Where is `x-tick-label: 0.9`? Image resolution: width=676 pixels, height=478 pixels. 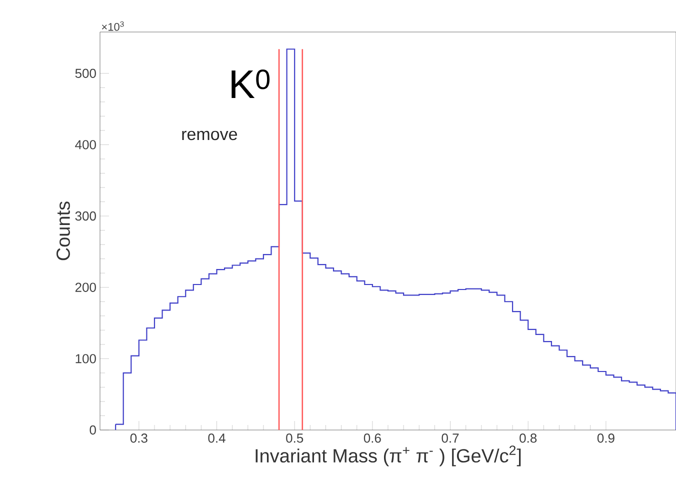
x-tick-label: 0.9 is located at coordinates (605, 438).